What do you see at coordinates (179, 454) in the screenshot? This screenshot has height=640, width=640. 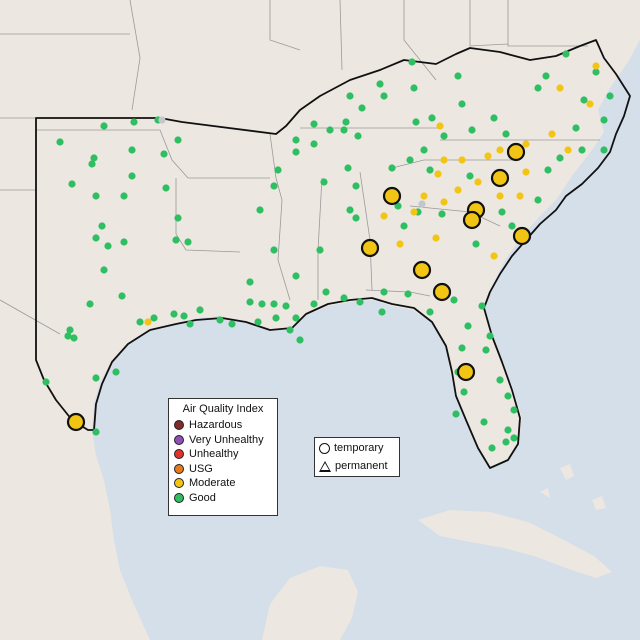 I see `swatch-unhealthy` at bounding box center [179, 454].